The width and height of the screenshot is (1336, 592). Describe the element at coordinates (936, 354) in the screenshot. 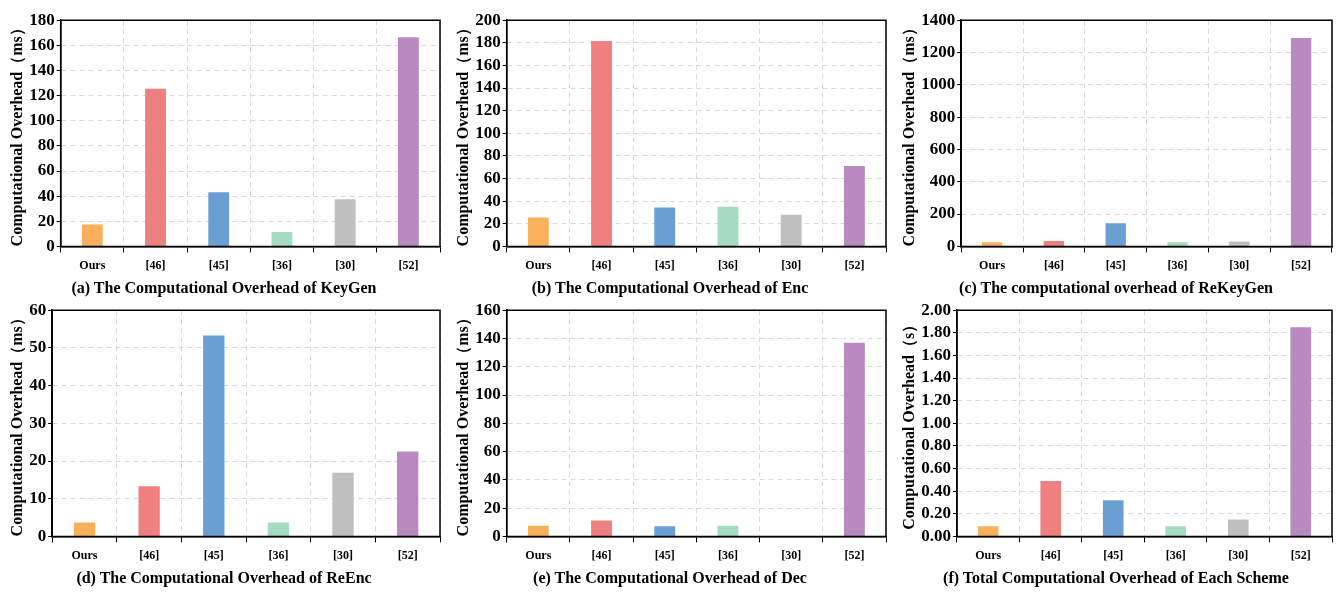

I see `y-tick-label: 1.60` at that location.